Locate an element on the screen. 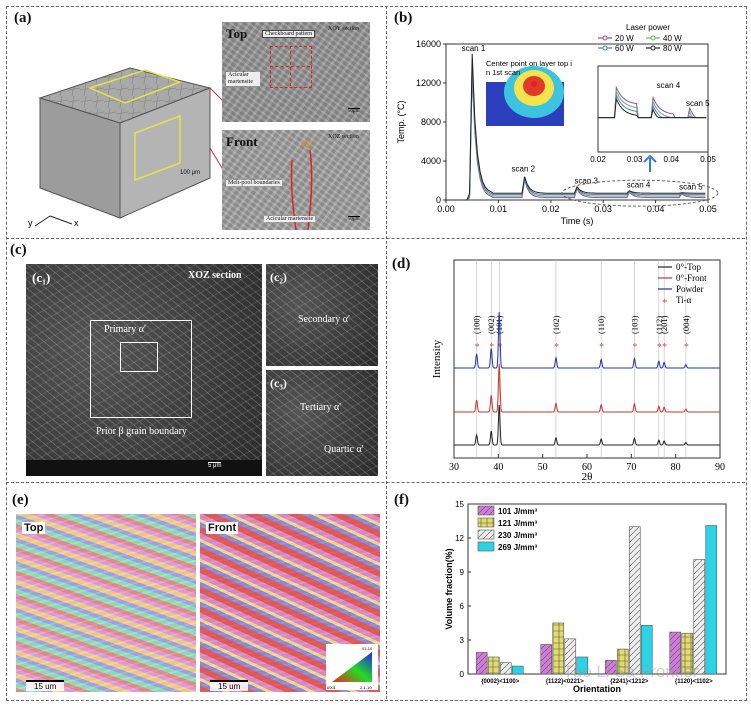 Image resolution: width=751 pixels, height=705 pixels. front-title: Front is located at coordinates (242, 141).